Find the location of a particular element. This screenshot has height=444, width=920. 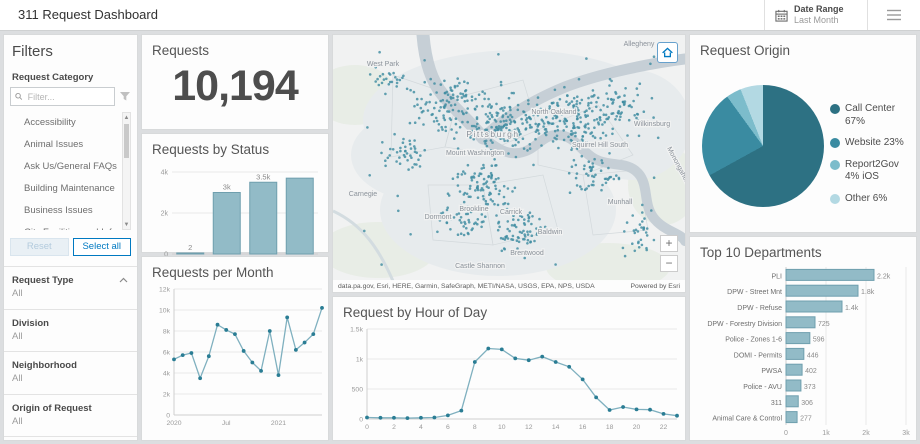

svg-text: 8 is located at coordinates (475, 427).